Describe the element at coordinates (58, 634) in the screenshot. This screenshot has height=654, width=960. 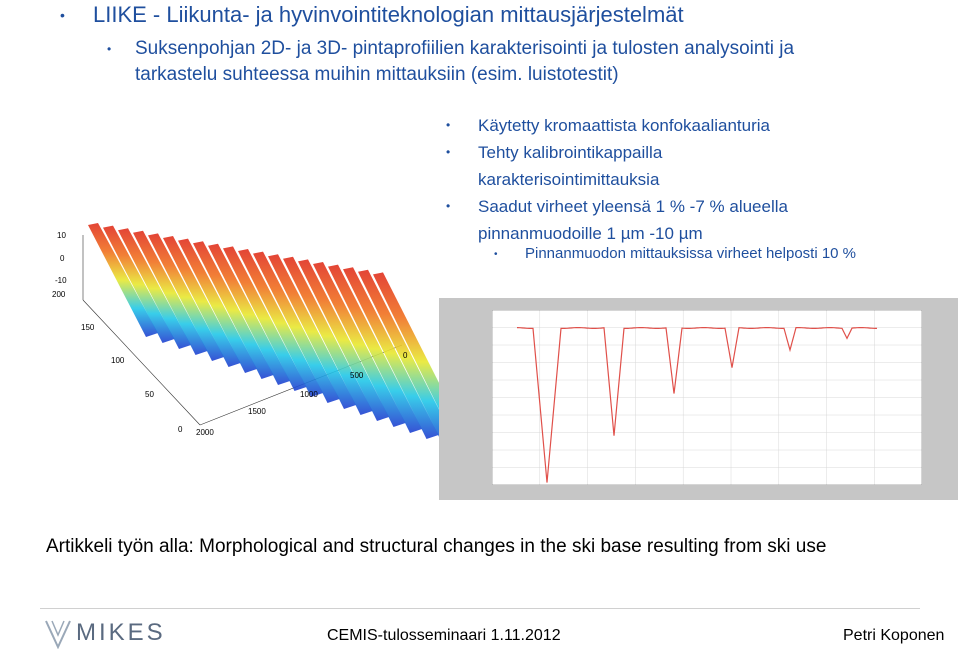
I see `mikes-logo-icon` at that location.